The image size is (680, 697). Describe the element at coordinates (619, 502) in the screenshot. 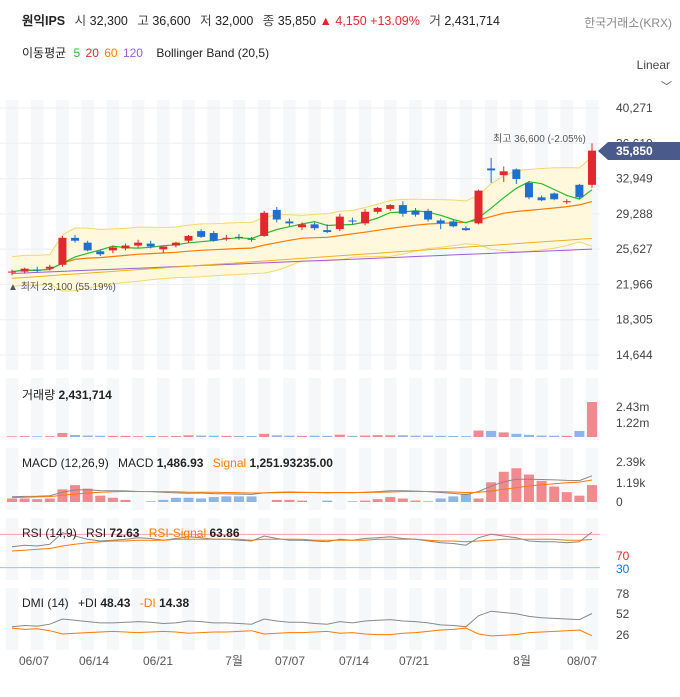

I see `macd-tick-label: 0` at that location.